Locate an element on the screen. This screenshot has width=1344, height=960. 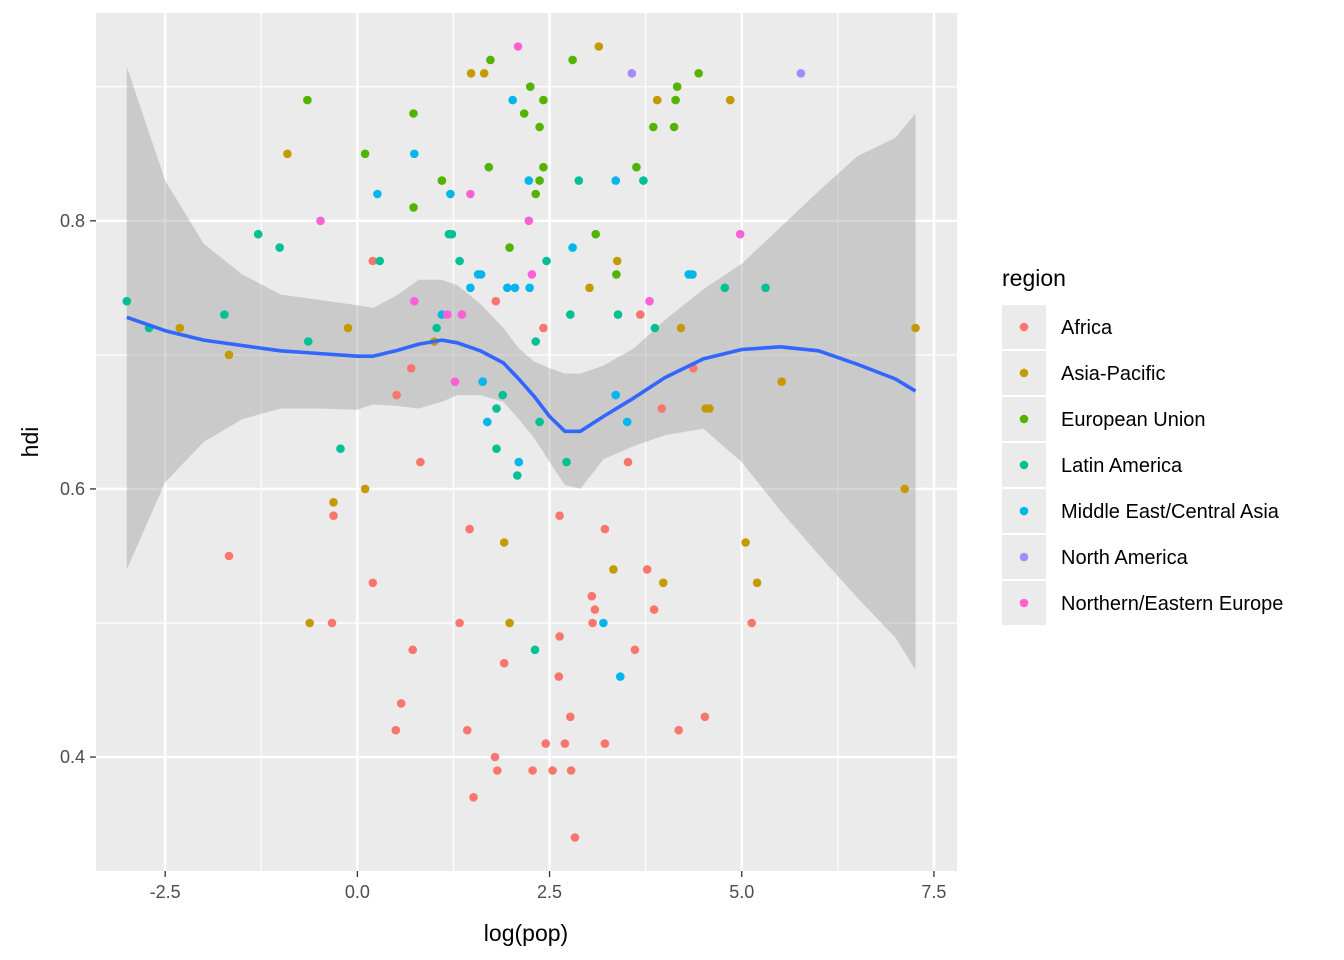
legend-swatch-middle-east-central-asia is located at coordinates (1024, 511).